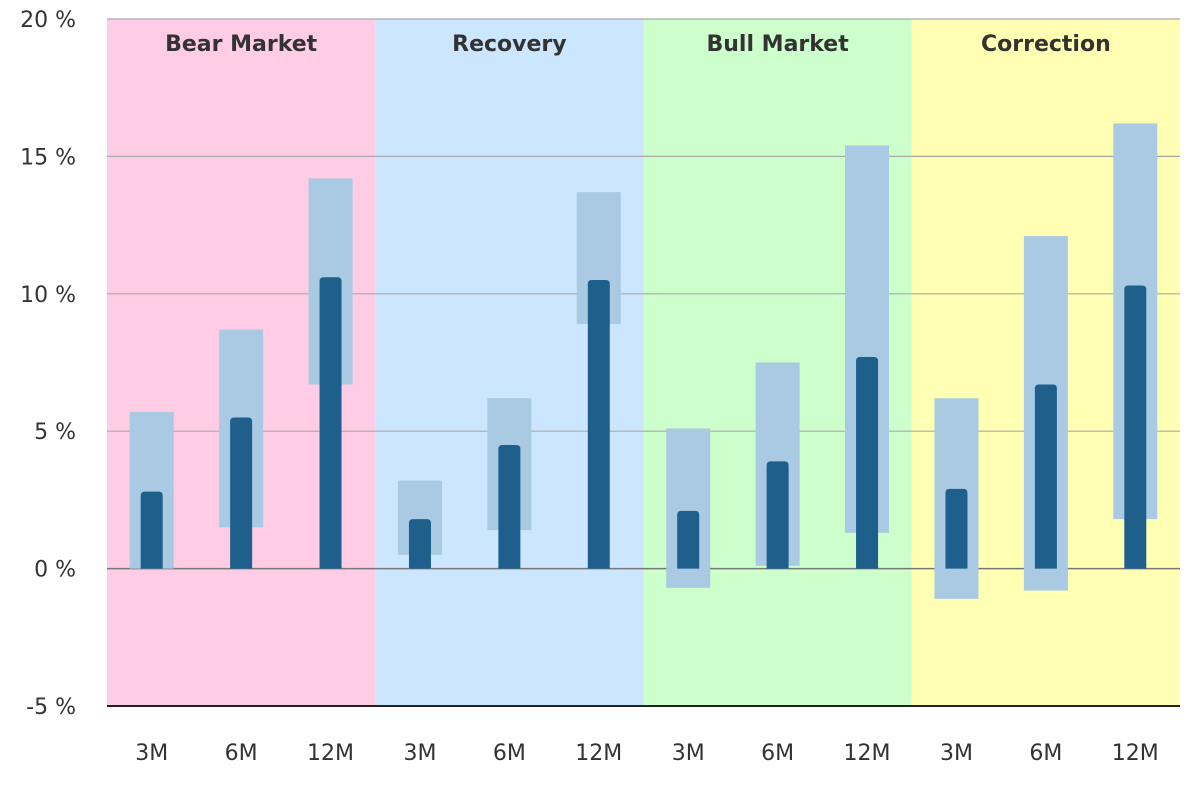 The image size is (1200, 800). Describe the element at coordinates (647, 753) in the screenshot. I see `x-axis-ticks: 3M 6M 12M 3M 6M 12M 3M 6M 12M 3M 6M 12M` at that location.